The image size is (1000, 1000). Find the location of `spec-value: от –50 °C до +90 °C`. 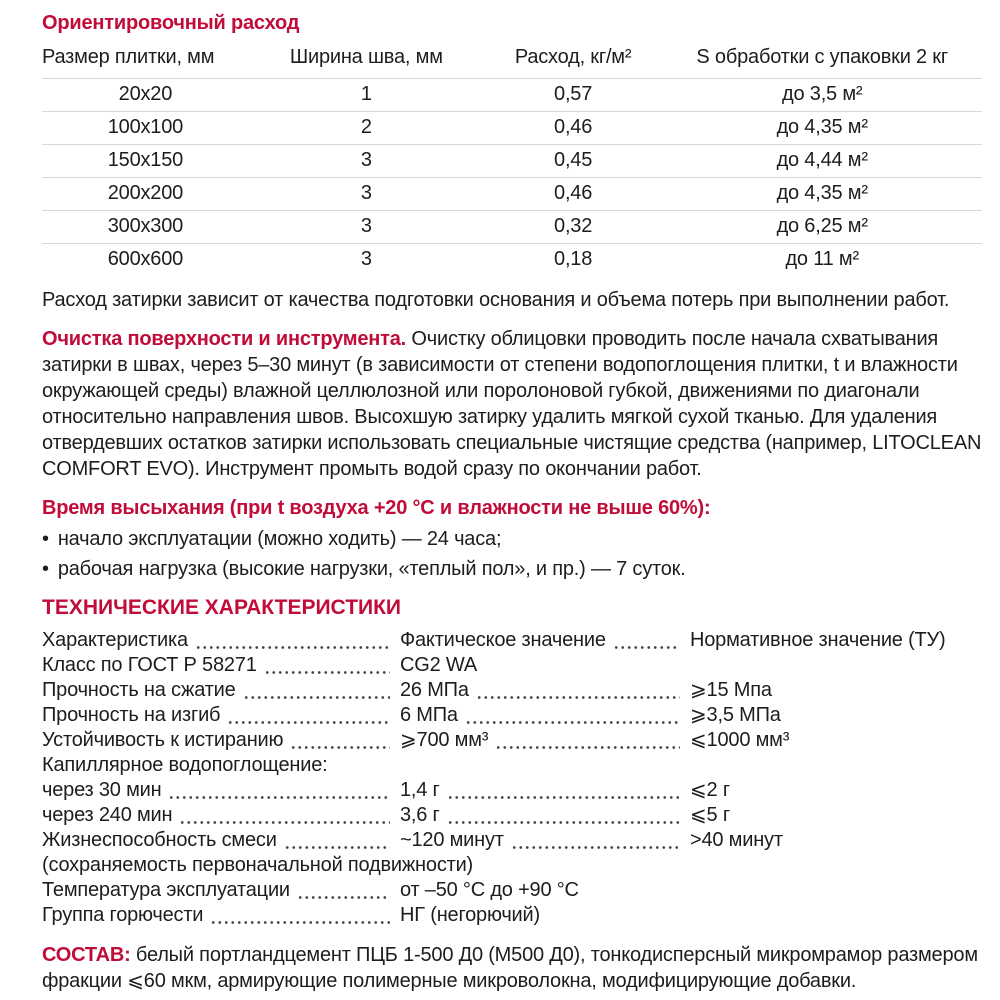

spec-value: от –50 °C до +90 °C is located at coordinates (489, 890).